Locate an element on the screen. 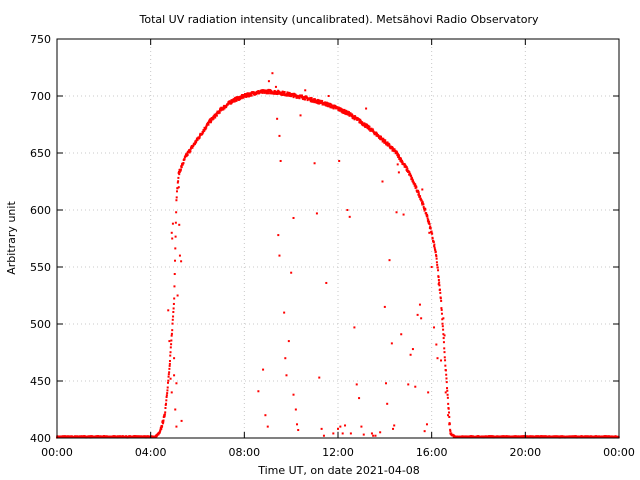  y-tick-label: 650 is located at coordinates (40, 153).